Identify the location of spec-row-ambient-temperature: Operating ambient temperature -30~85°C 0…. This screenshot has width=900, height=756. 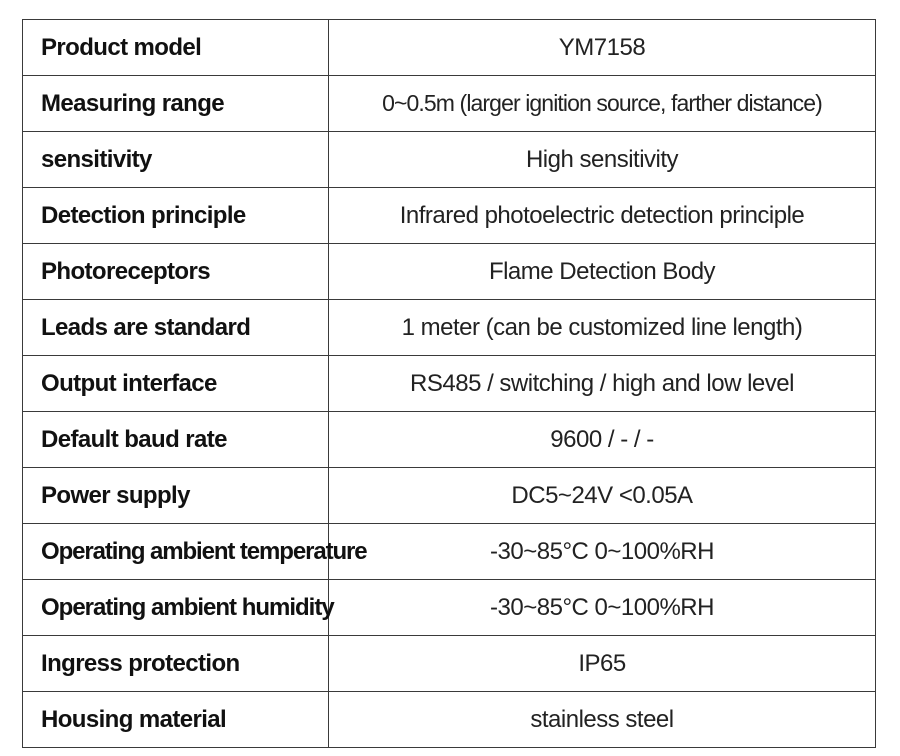
(449, 551).